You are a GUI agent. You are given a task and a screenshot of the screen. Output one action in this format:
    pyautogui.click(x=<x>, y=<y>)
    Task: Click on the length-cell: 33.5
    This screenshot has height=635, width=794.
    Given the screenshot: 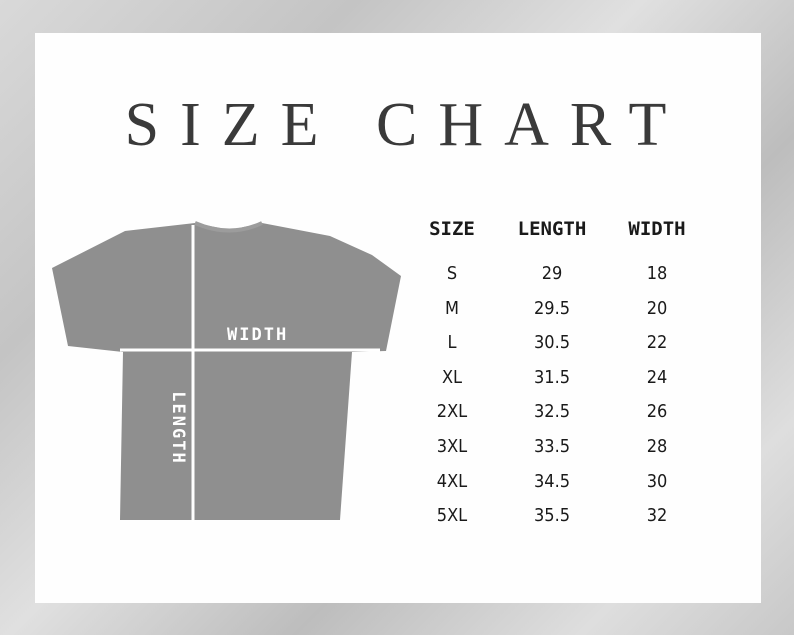 What is the action you would take?
    pyautogui.click(x=552, y=446)
    